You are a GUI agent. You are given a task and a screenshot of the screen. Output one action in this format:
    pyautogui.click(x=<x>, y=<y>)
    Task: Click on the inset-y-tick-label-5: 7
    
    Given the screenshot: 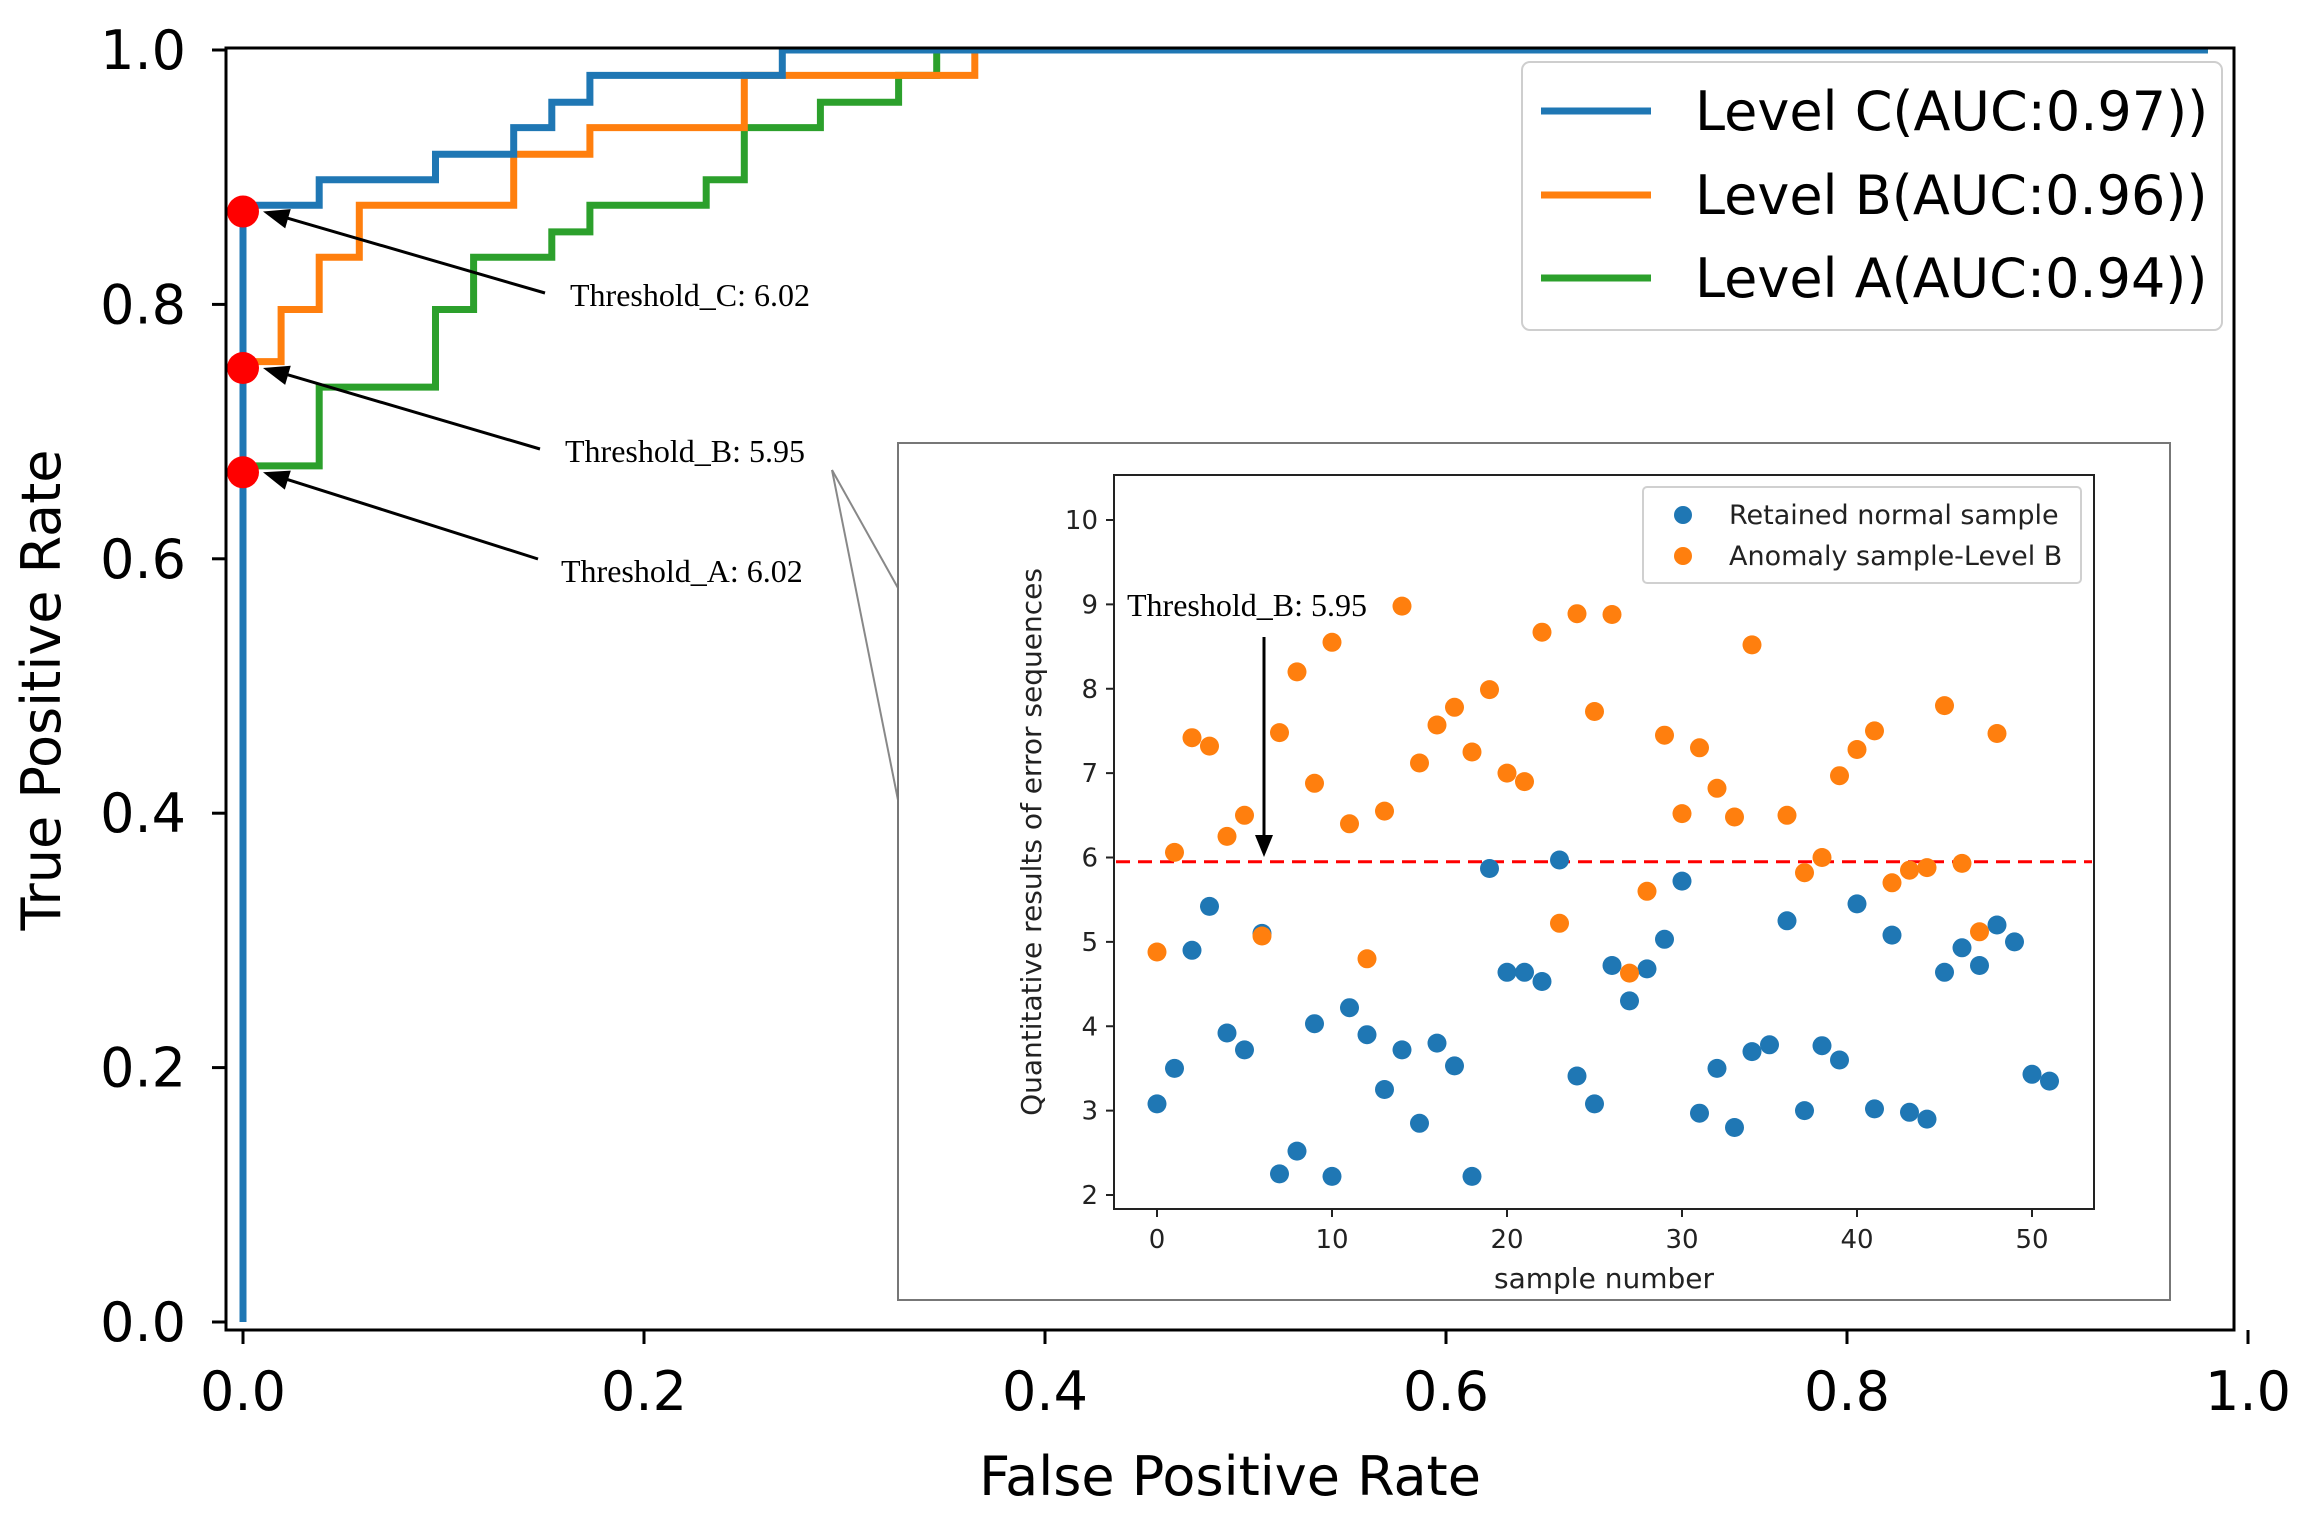 What is the action you would take?
    pyautogui.click(x=1089, y=774)
    